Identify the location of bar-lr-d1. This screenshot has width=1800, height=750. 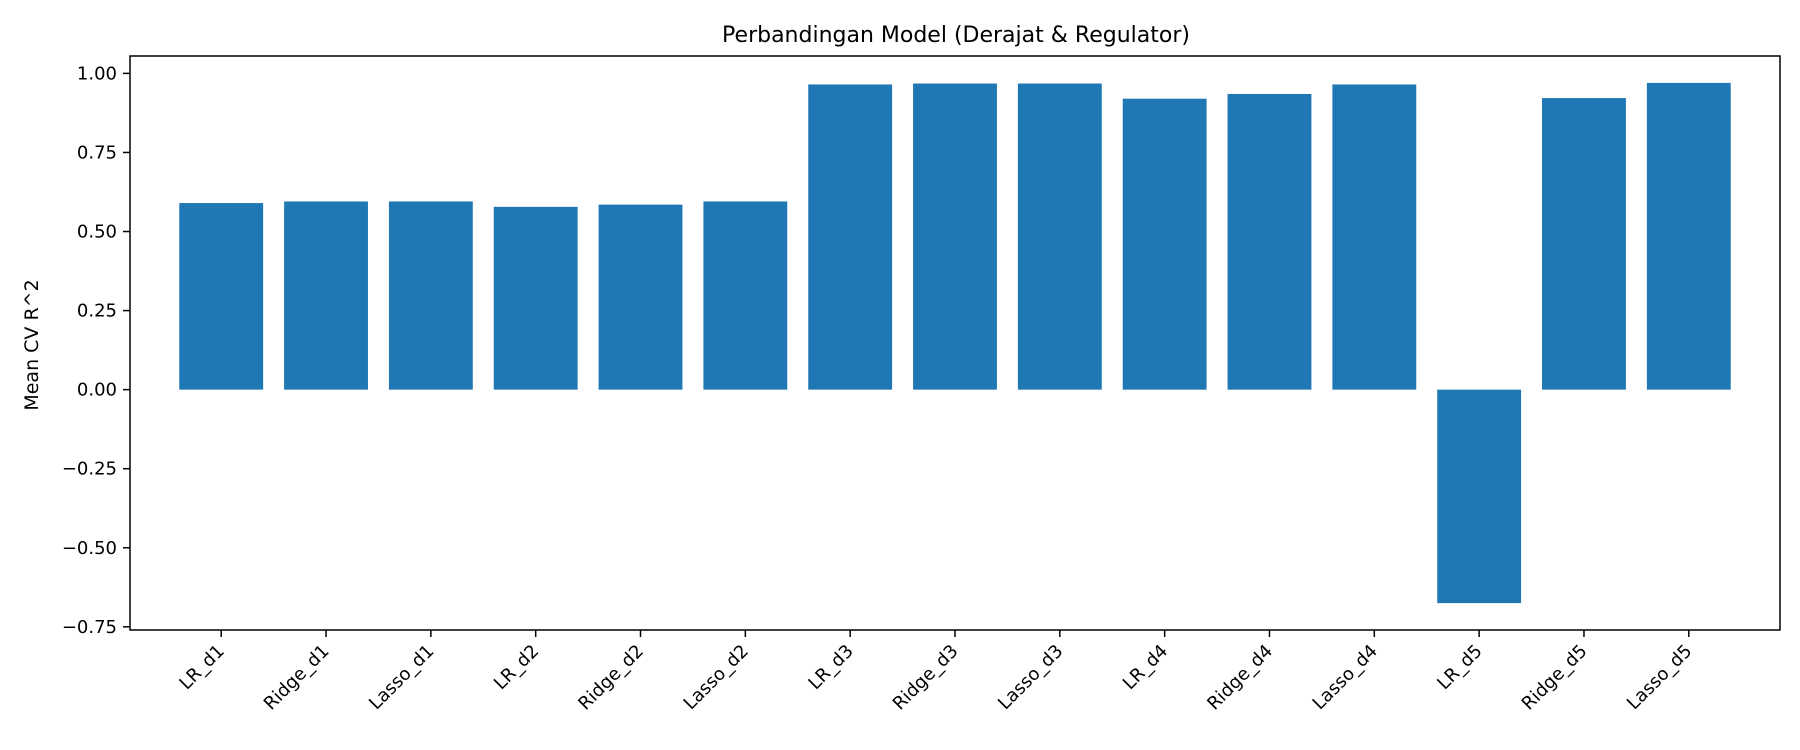
(221, 296).